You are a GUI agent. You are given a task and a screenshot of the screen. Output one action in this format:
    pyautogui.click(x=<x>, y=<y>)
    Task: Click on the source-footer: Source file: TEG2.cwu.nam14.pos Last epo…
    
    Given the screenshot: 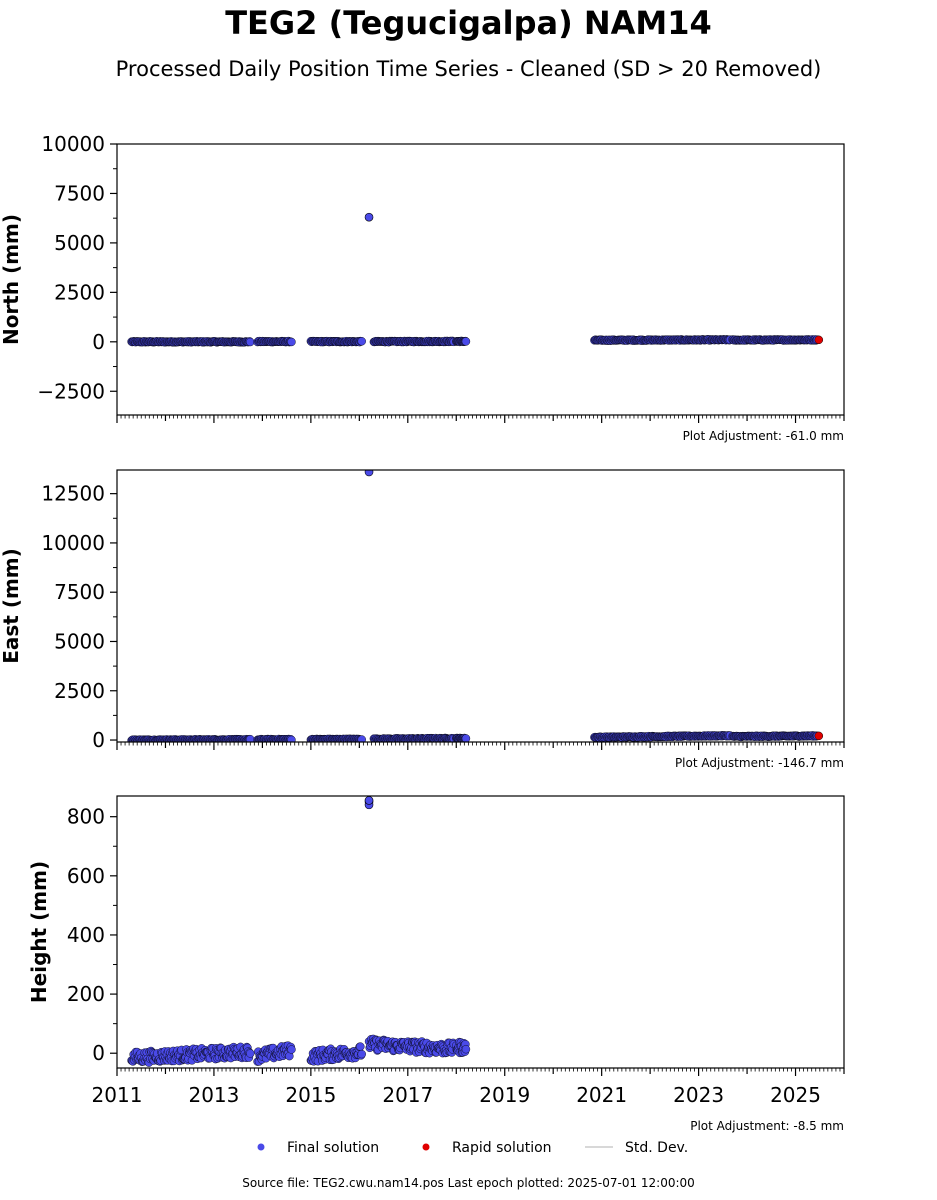 What is the action you would take?
    pyautogui.click(x=468, y=1183)
    